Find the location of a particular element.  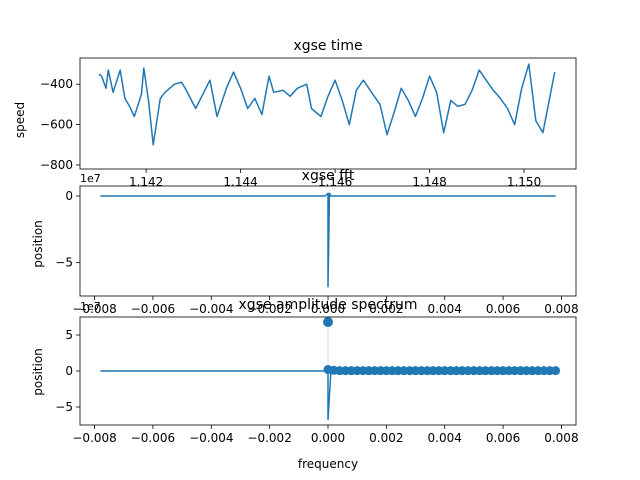

y-tick-label-fft: 0 is located at coordinates (69, 196).